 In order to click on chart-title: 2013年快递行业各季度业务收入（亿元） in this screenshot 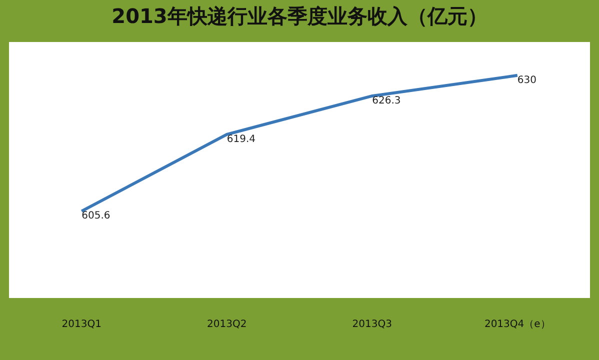, I will do `click(300, 16)`.